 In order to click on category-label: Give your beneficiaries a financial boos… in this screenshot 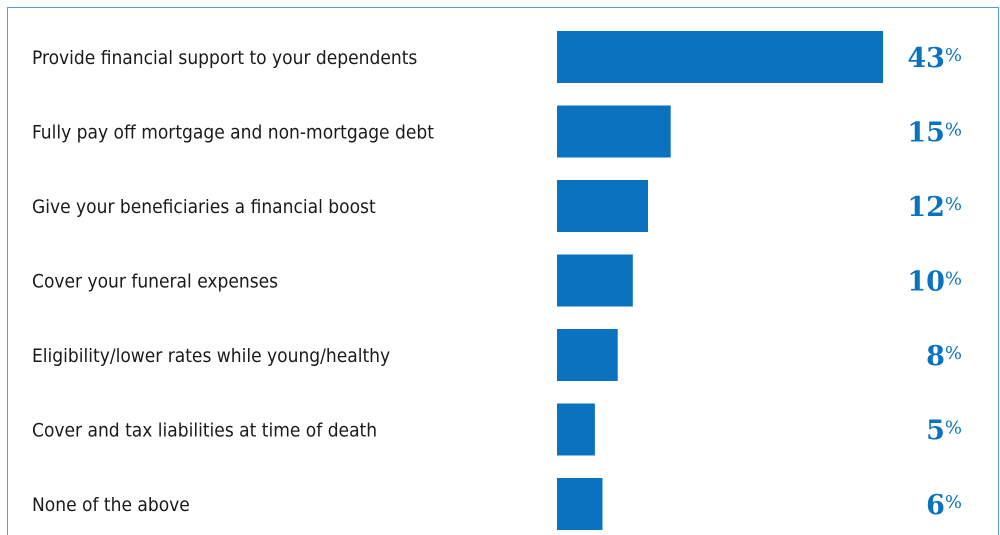, I will do `click(204, 207)`.